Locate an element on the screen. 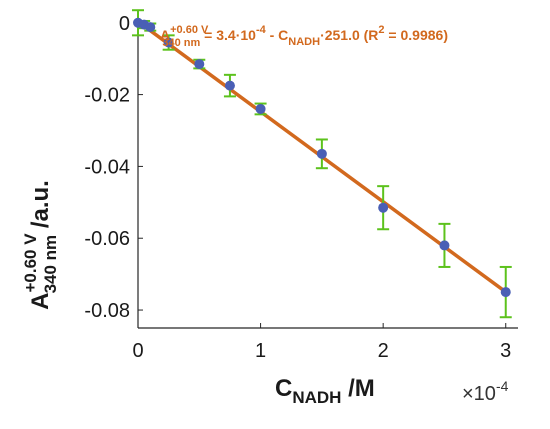 The width and height of the screenshot is (550, 429). eq-part2: - C is located at coordinates (277, 35).